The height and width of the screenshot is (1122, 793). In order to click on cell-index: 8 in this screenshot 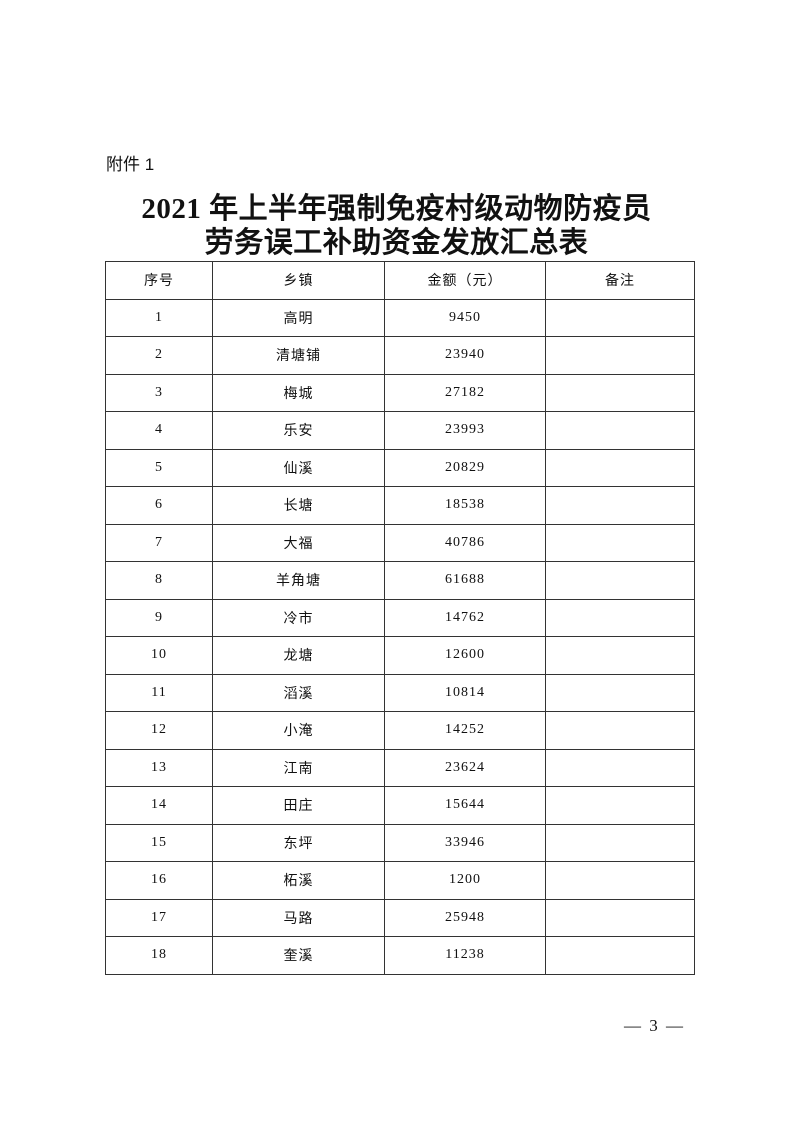, I will do `click(159, 580)`.